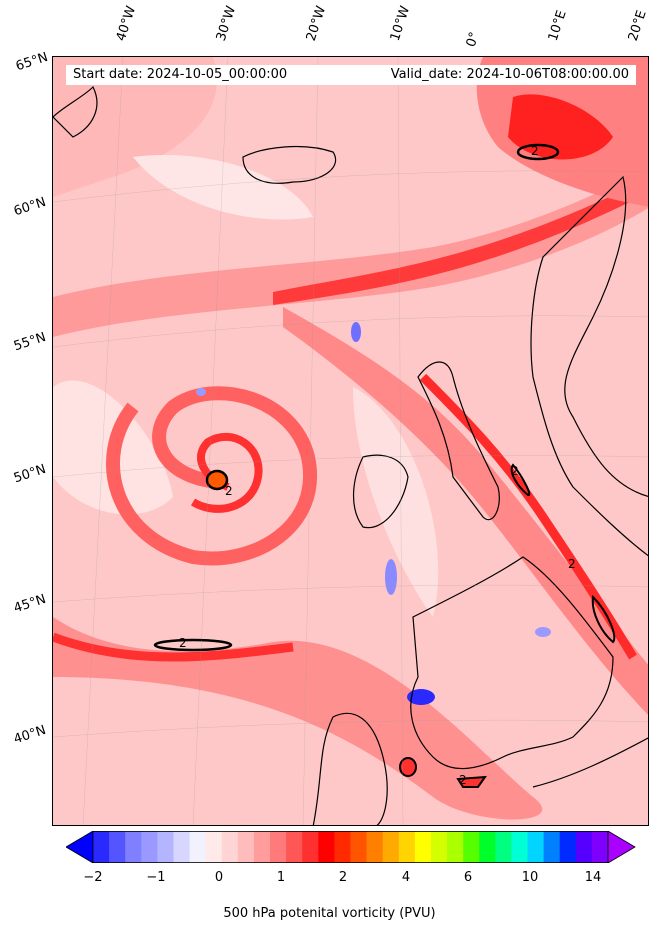 The width and height of the screenshot is (659, 936). I want to click on lon-label: 0°, so click(473, 39).